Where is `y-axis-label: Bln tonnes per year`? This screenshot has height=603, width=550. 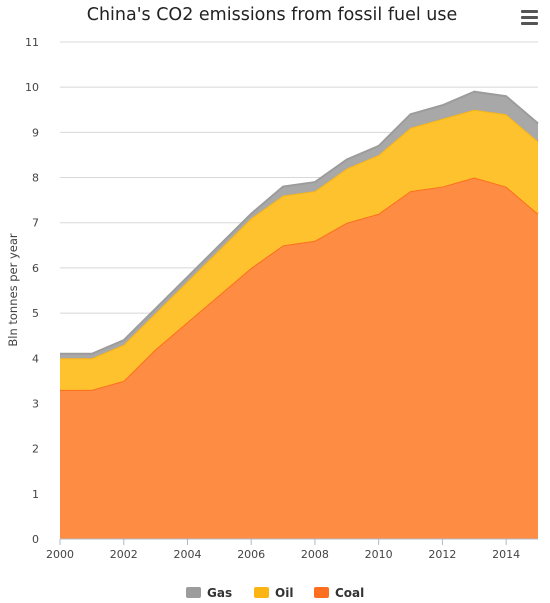 y-axis-label: Bln tonnes per year is located at coordinates (13, 290).